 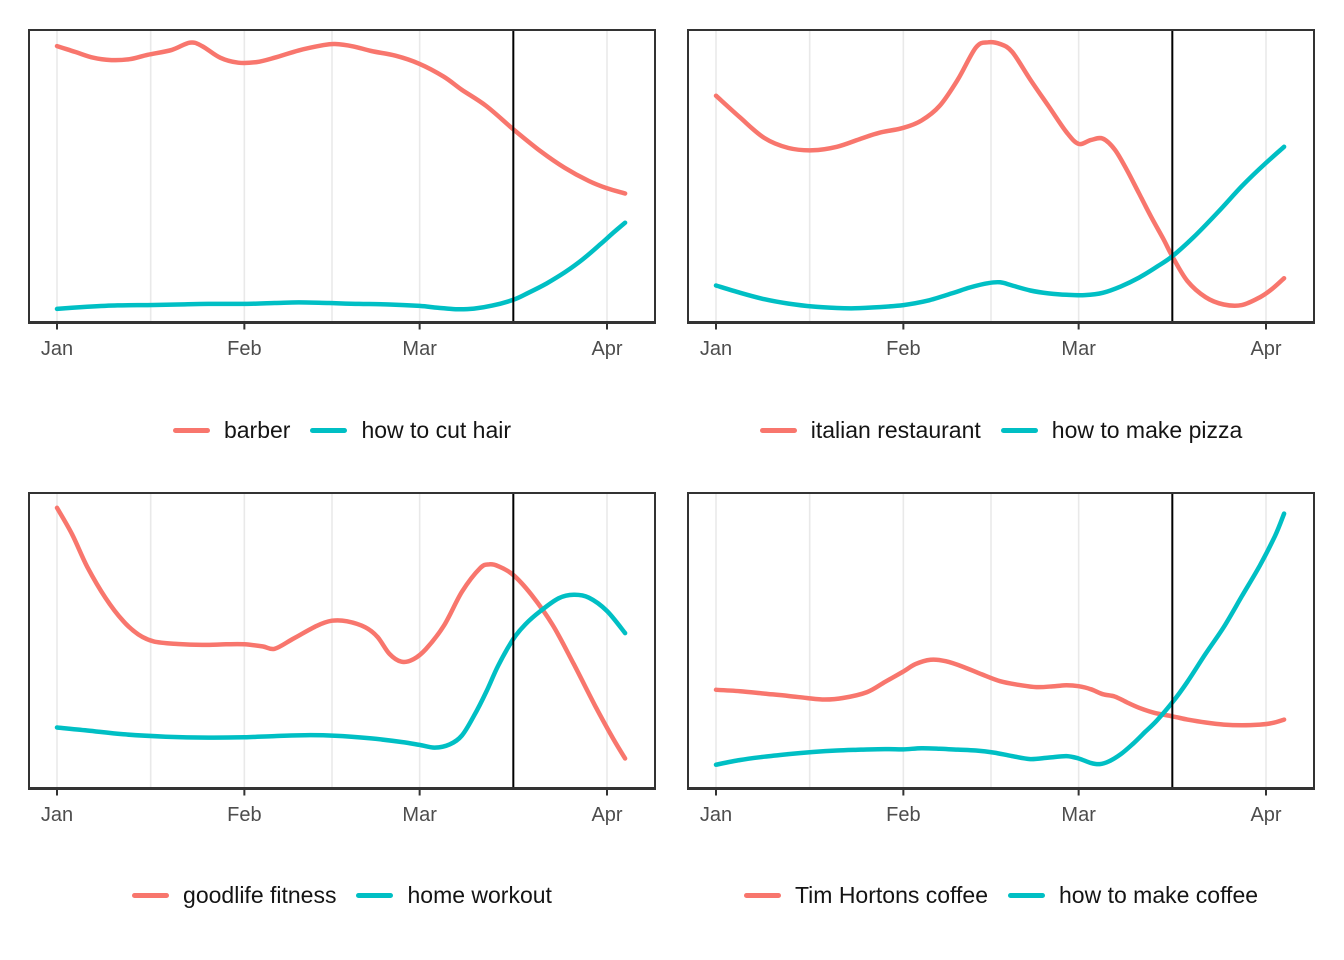 I want to click on legend-barber: barber how to cut hair, so click(x=342, y=430).